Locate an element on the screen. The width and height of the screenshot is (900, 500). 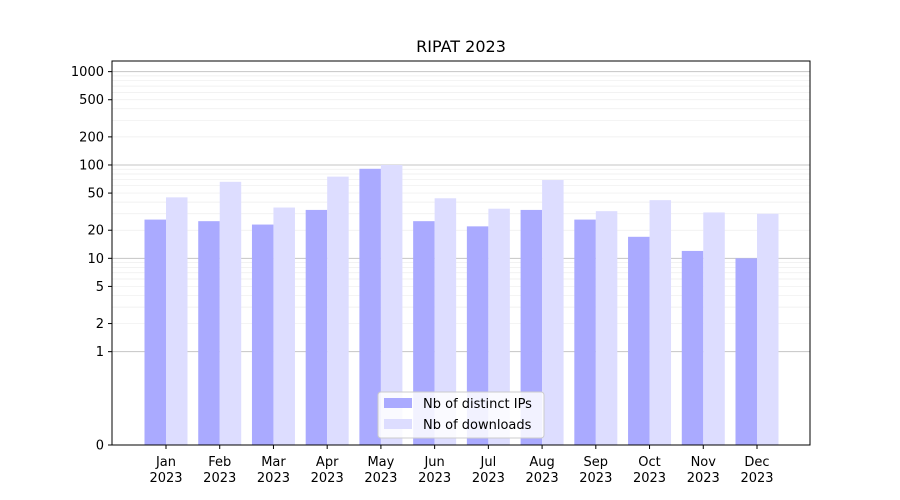
chart-title: RIPAT 2023 is located at coordinates (461, 46).